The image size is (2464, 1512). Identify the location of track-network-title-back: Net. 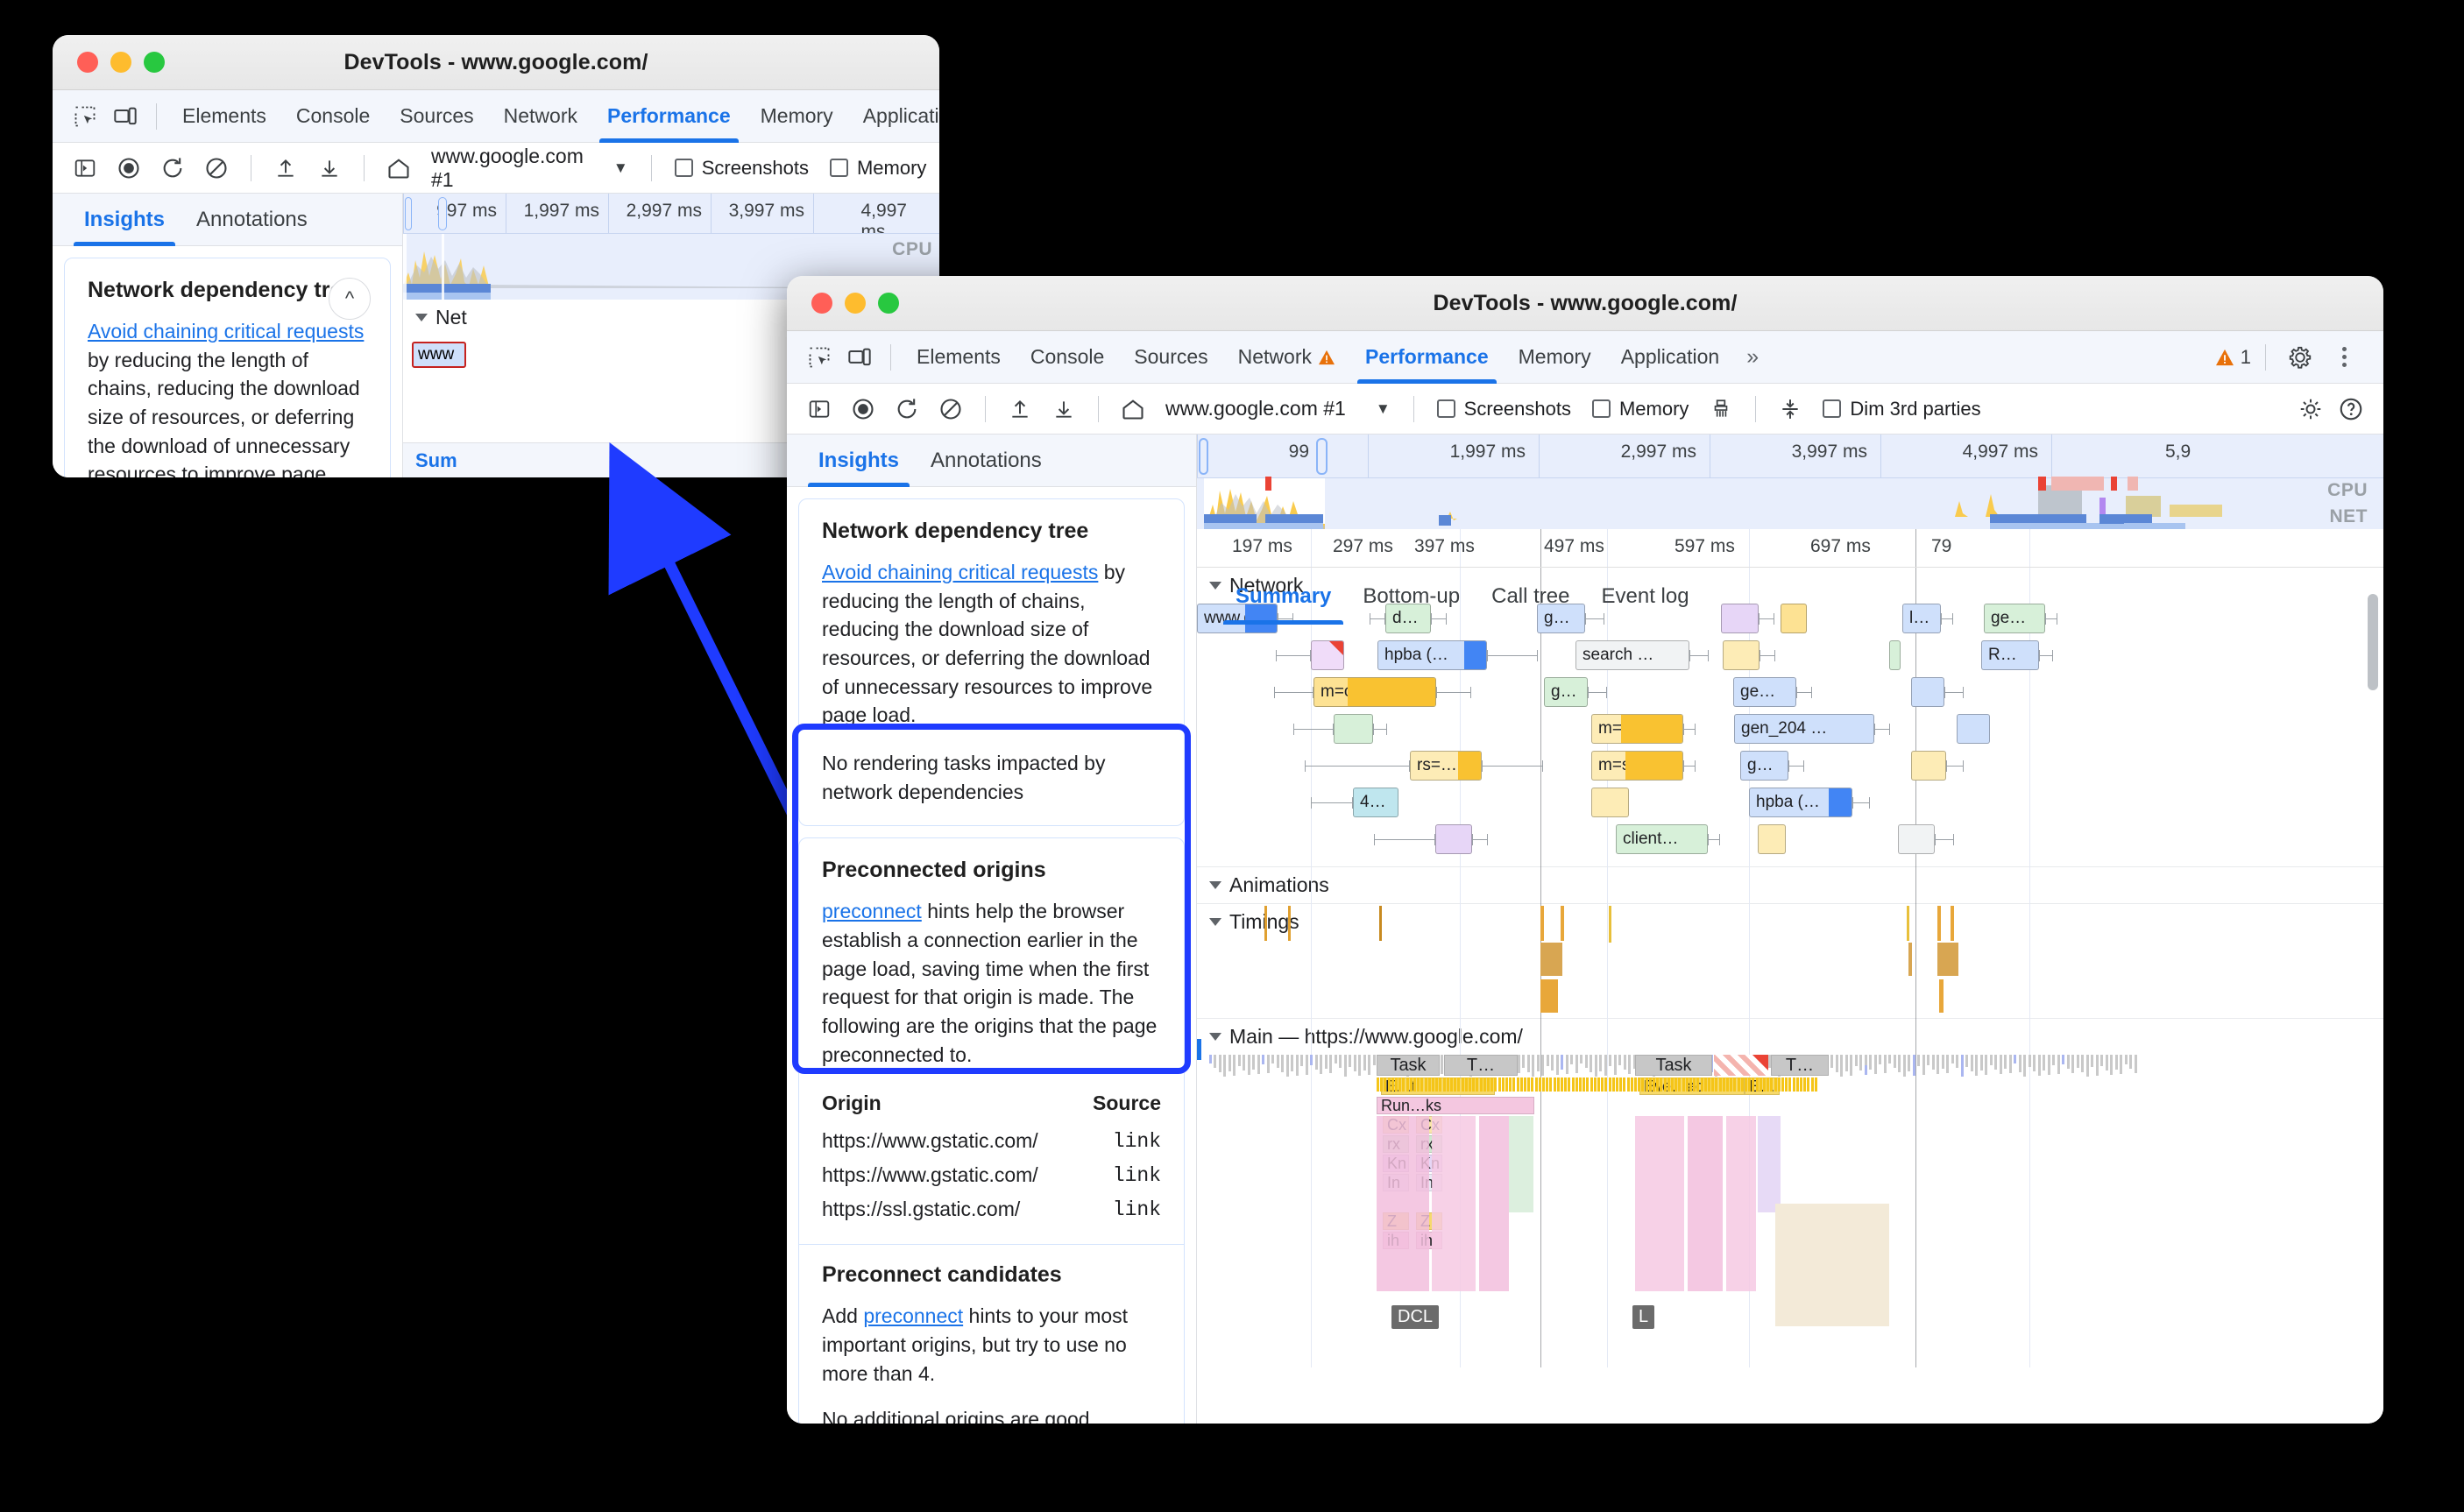
(671, 318).